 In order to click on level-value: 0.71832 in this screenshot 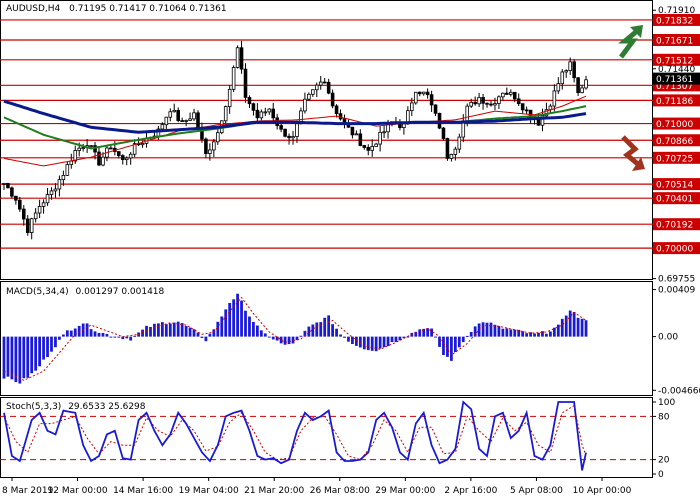, I will do `click(674, 21)`.